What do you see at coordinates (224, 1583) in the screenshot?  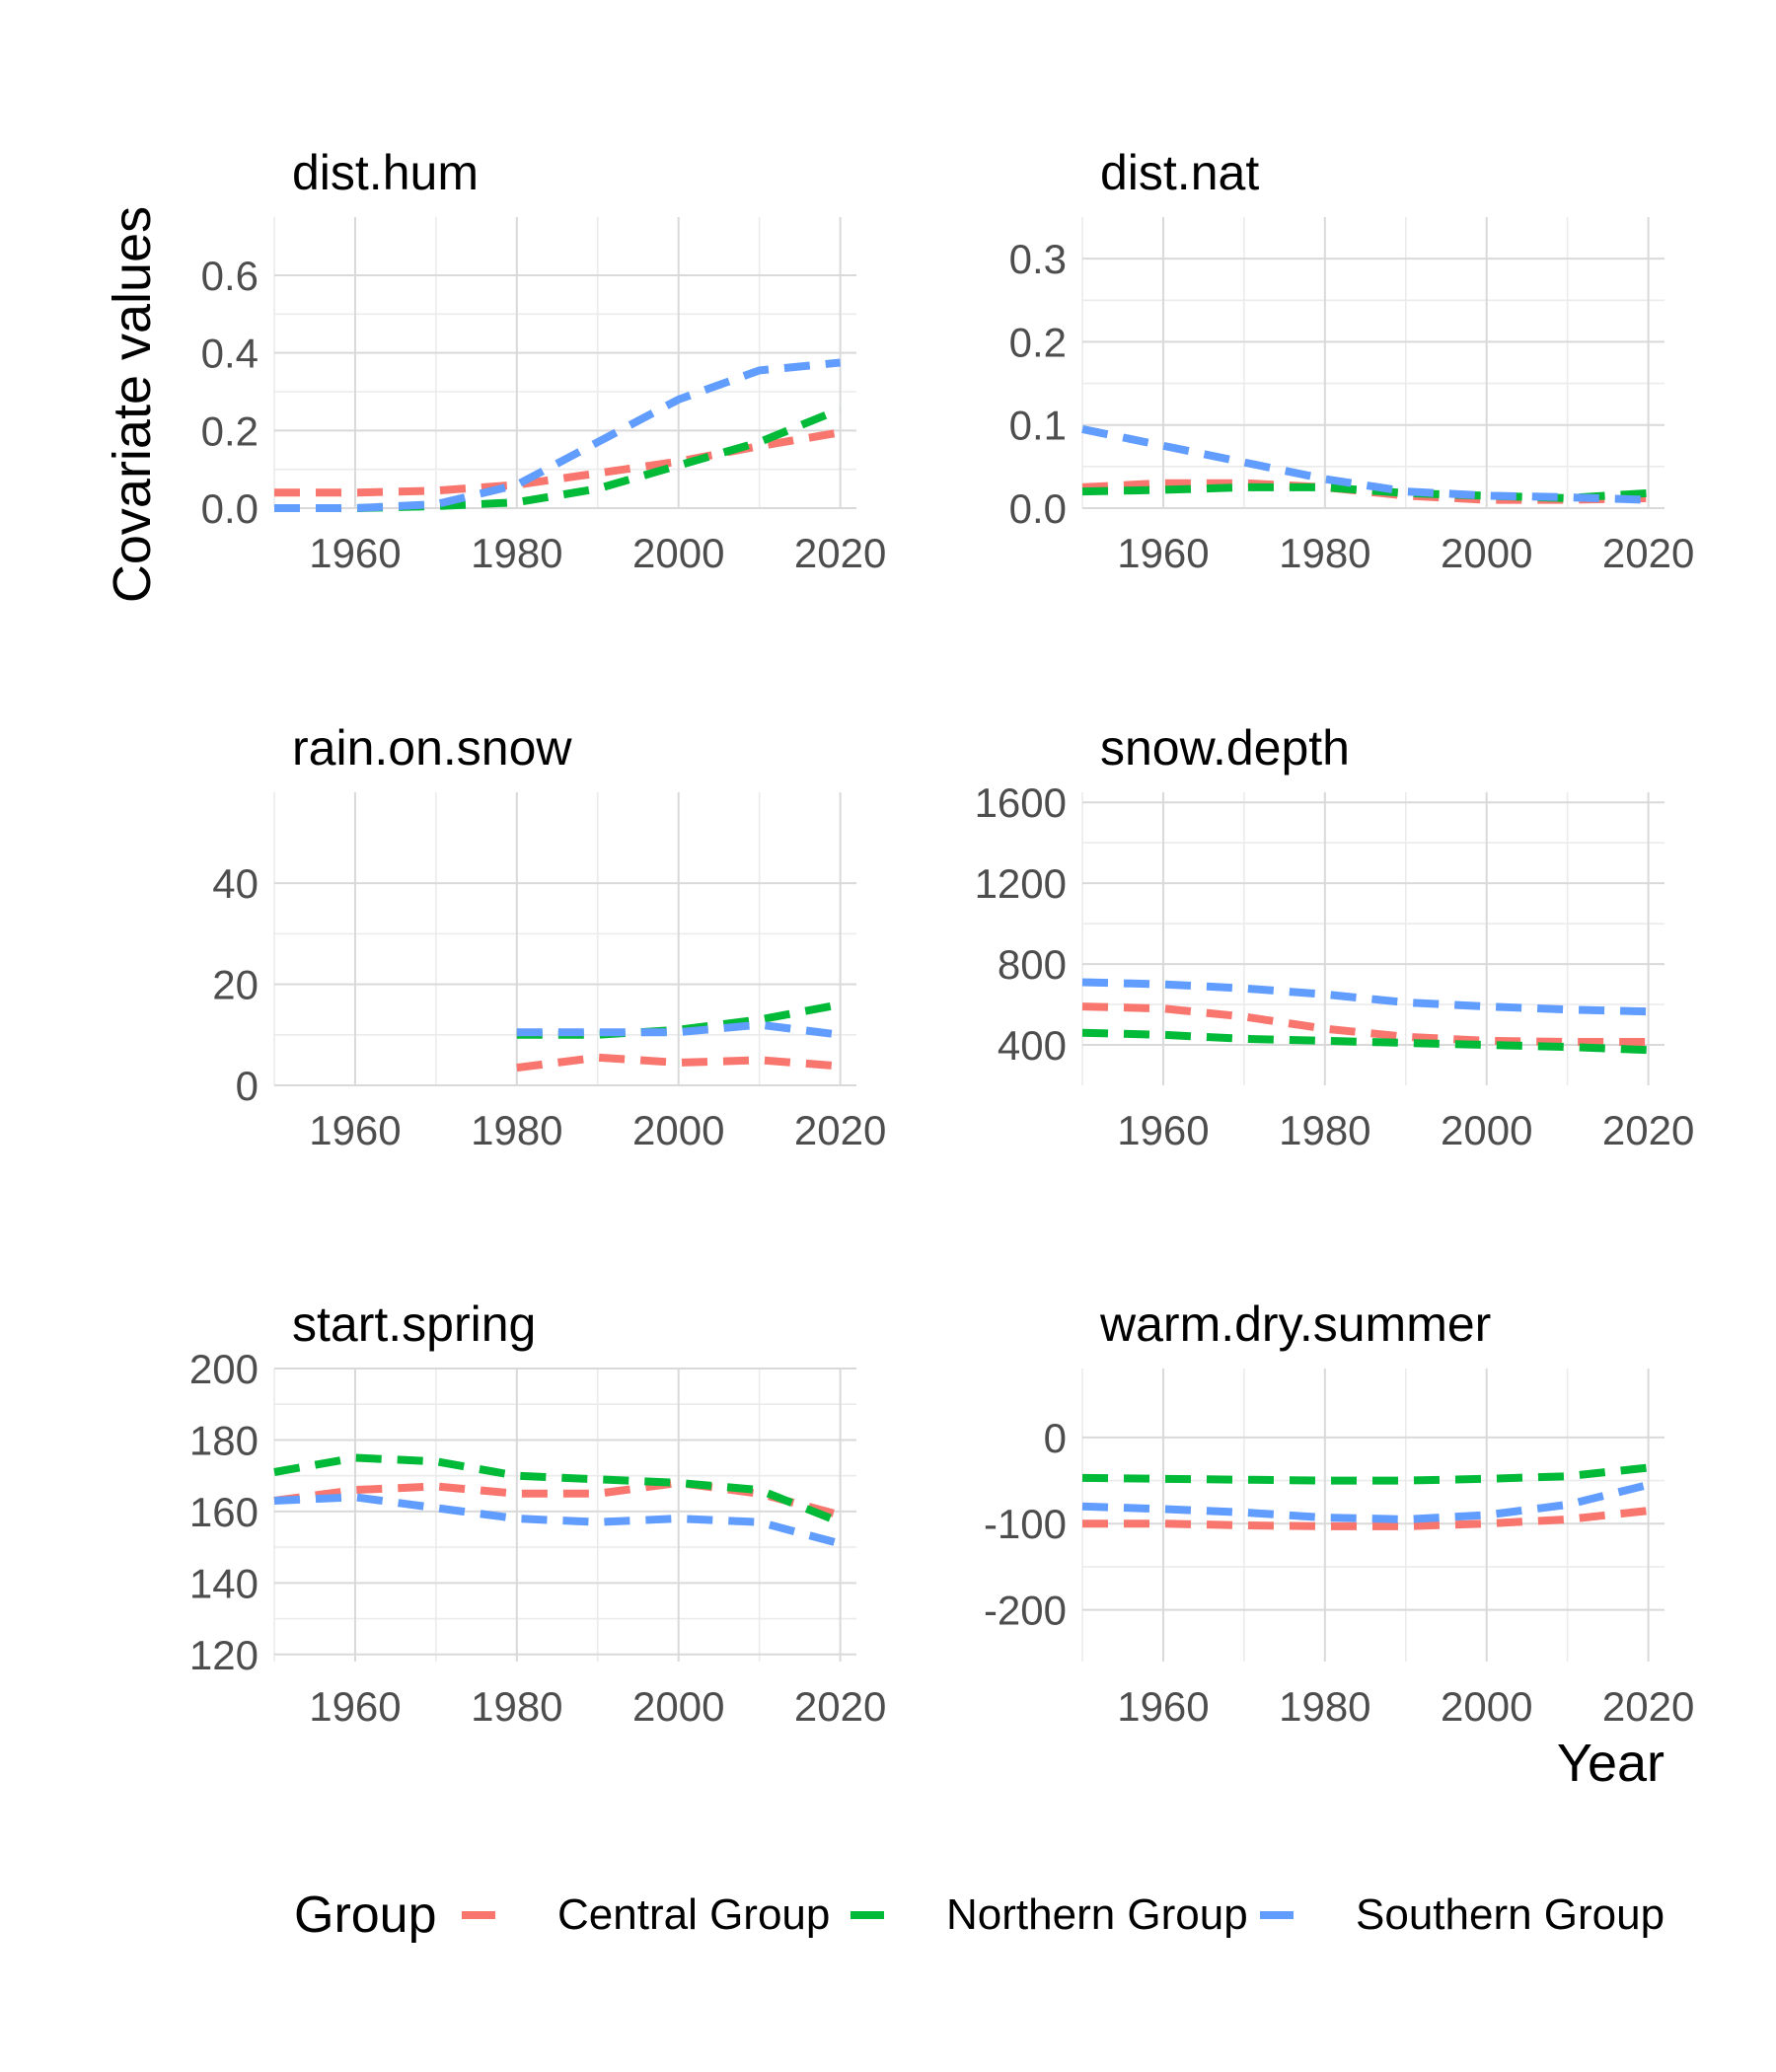 I see `y-tick-label: 140` at bounding box center [224, 1583].